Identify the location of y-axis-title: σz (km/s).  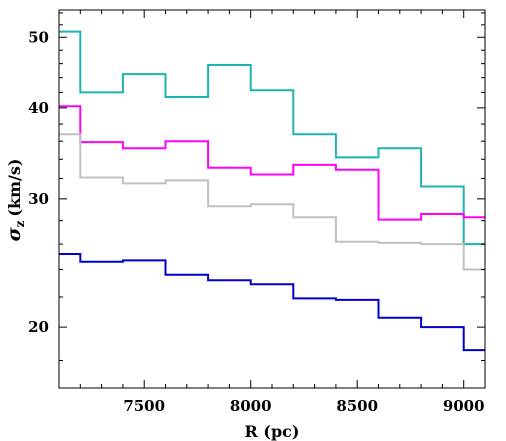
(15, 200).